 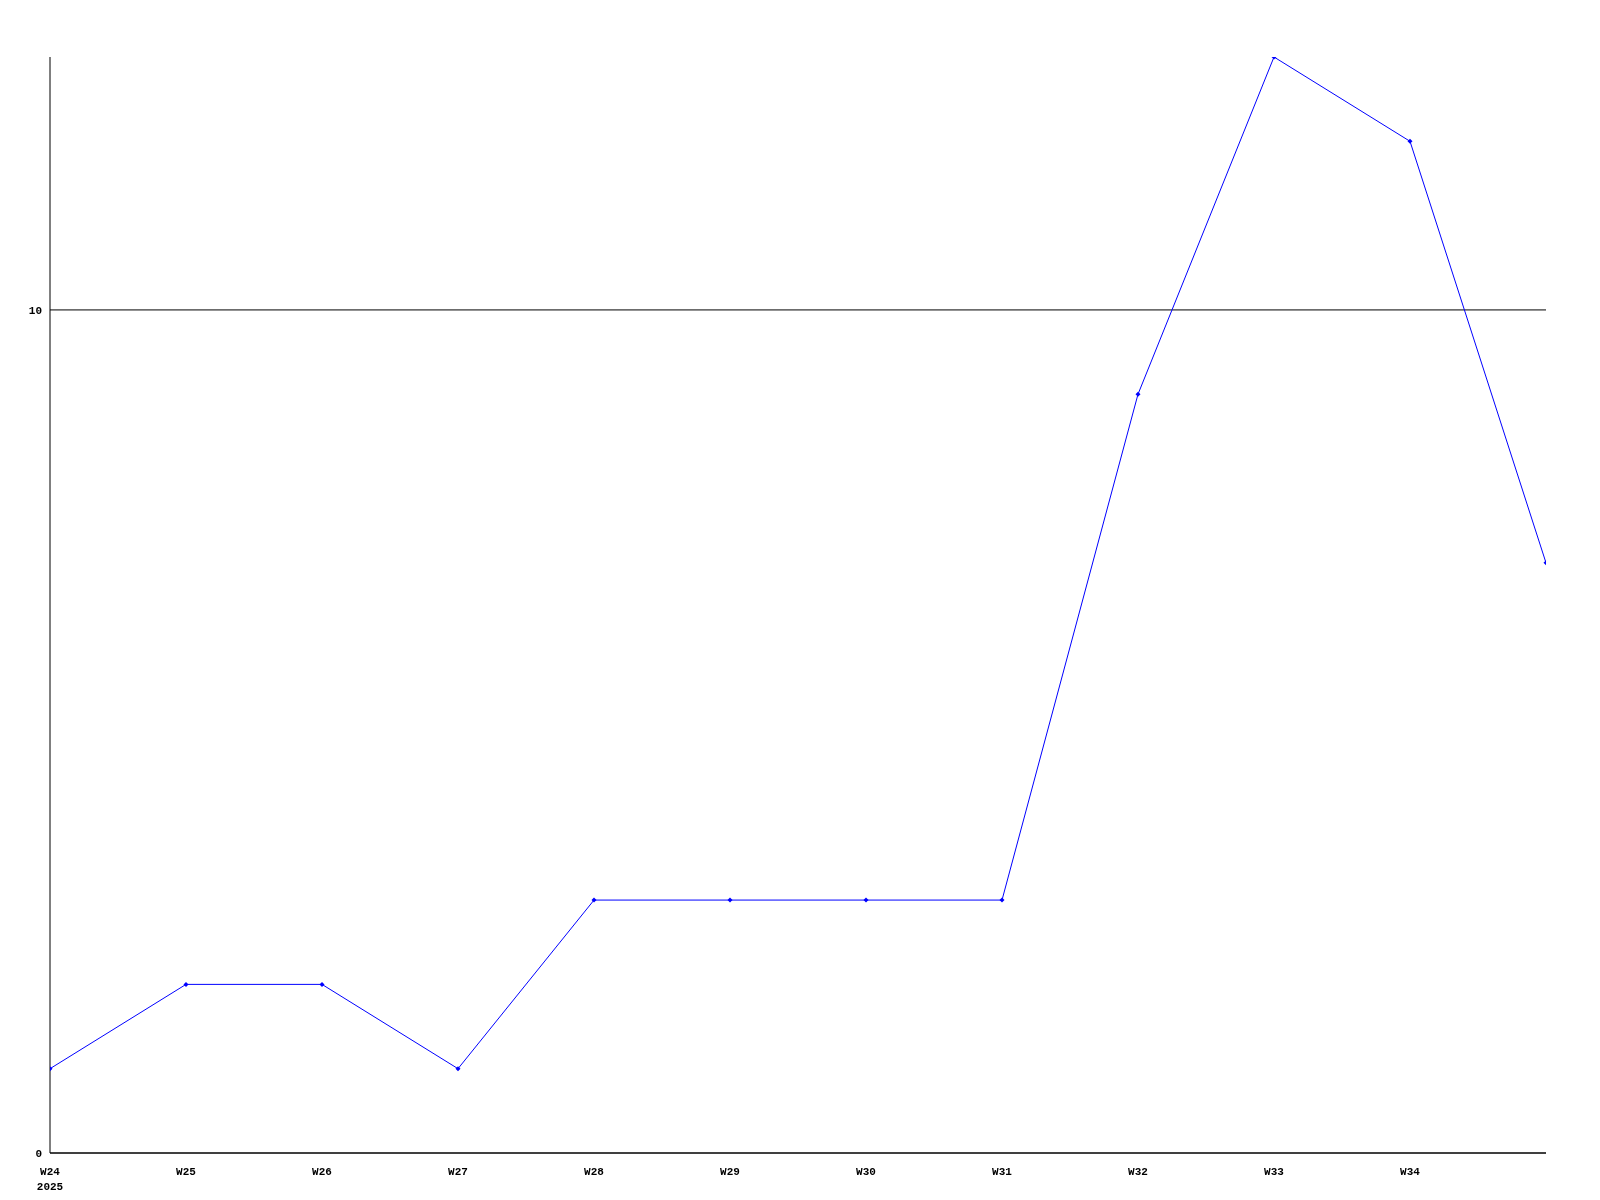 What do you see at coordinates (594, 1172) in the screenshot?
I see `x-tick-label: W28` at bounding box center [594, 1172].